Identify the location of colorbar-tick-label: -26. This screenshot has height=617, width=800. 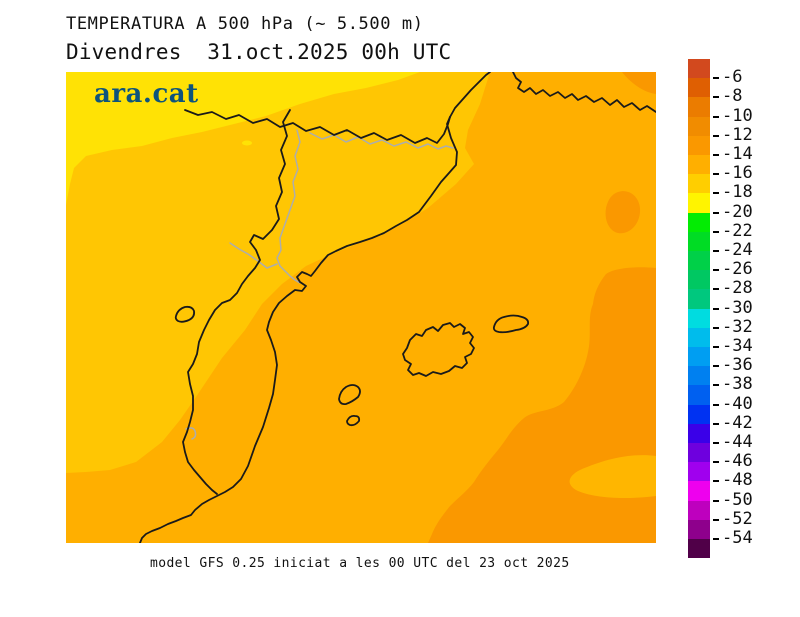
(737, 269).